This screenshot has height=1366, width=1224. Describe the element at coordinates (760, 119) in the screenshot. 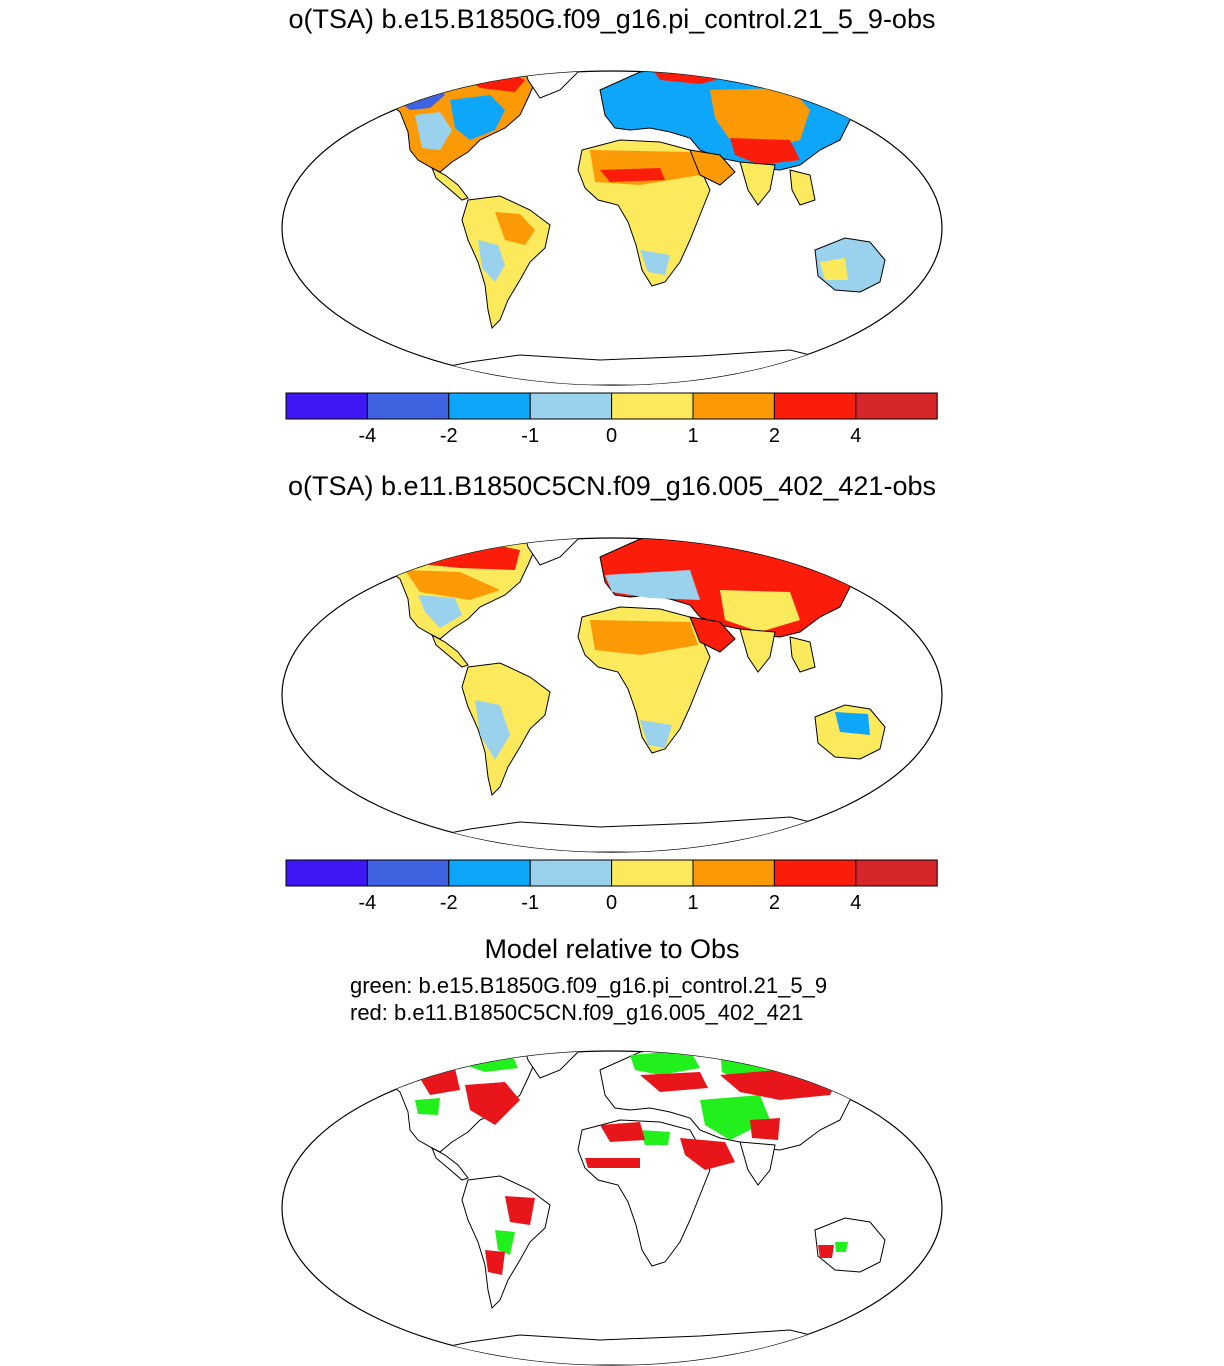

I see `eurasia-orange` at that location.